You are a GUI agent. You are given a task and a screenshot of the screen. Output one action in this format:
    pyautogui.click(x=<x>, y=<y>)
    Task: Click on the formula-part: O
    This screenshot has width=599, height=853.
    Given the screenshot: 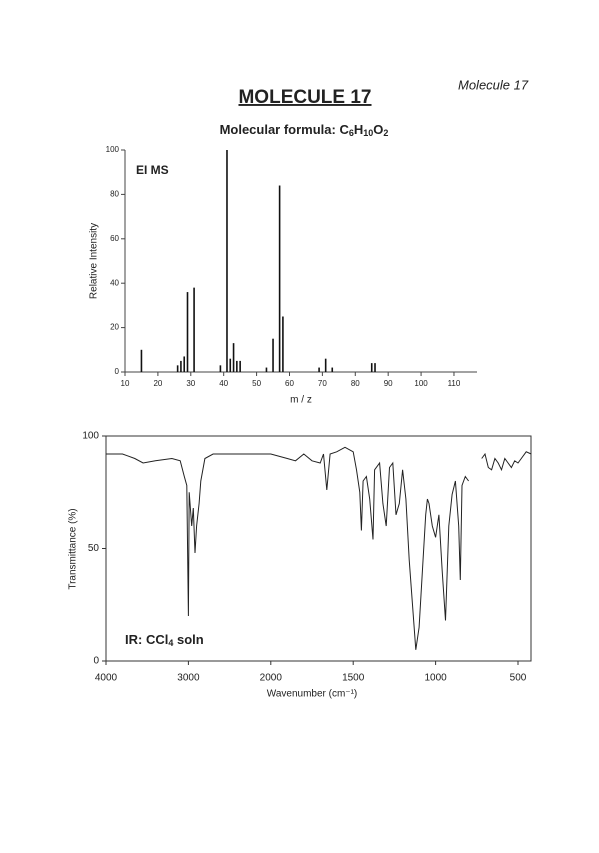 What is the action you would take?
    pyautogui.click(x=378, y=129)
    